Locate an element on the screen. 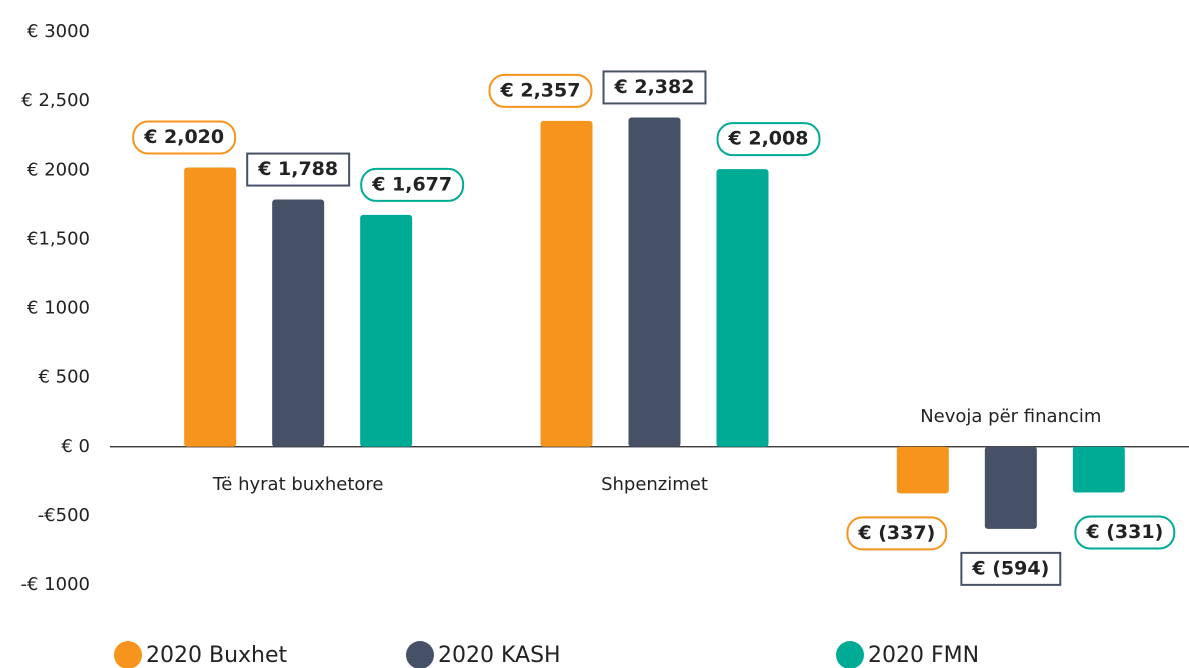 The image size is (1189, 668). value-label: € 2,020 is located at coordinates (183, 137).